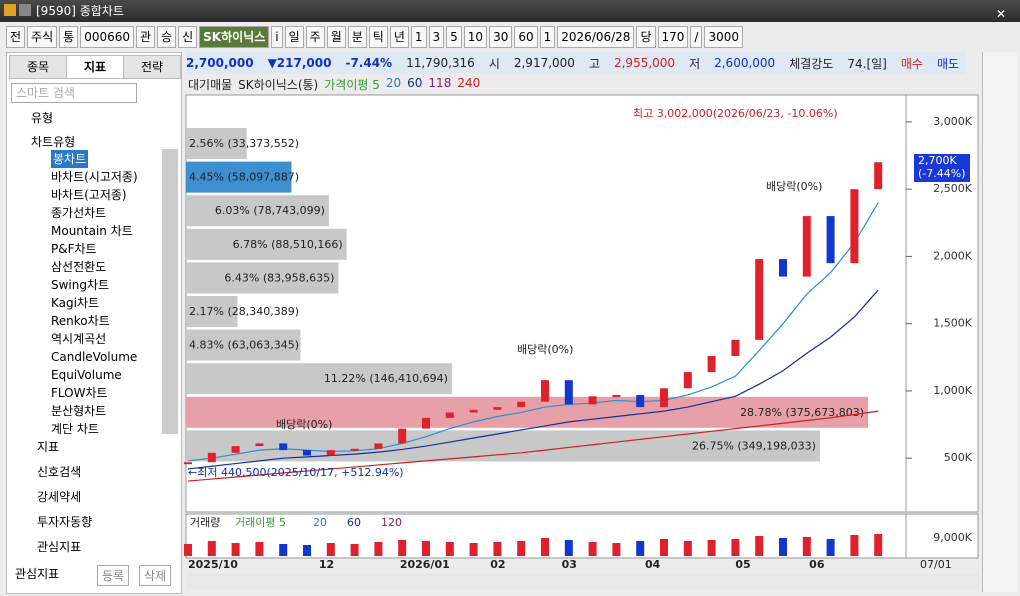 Image resolution: width=1020 pixels, height=596 pixels. Describe the element at coordinates (65, 522) in the screenshot. I see `section: 투자자동향` at that location.